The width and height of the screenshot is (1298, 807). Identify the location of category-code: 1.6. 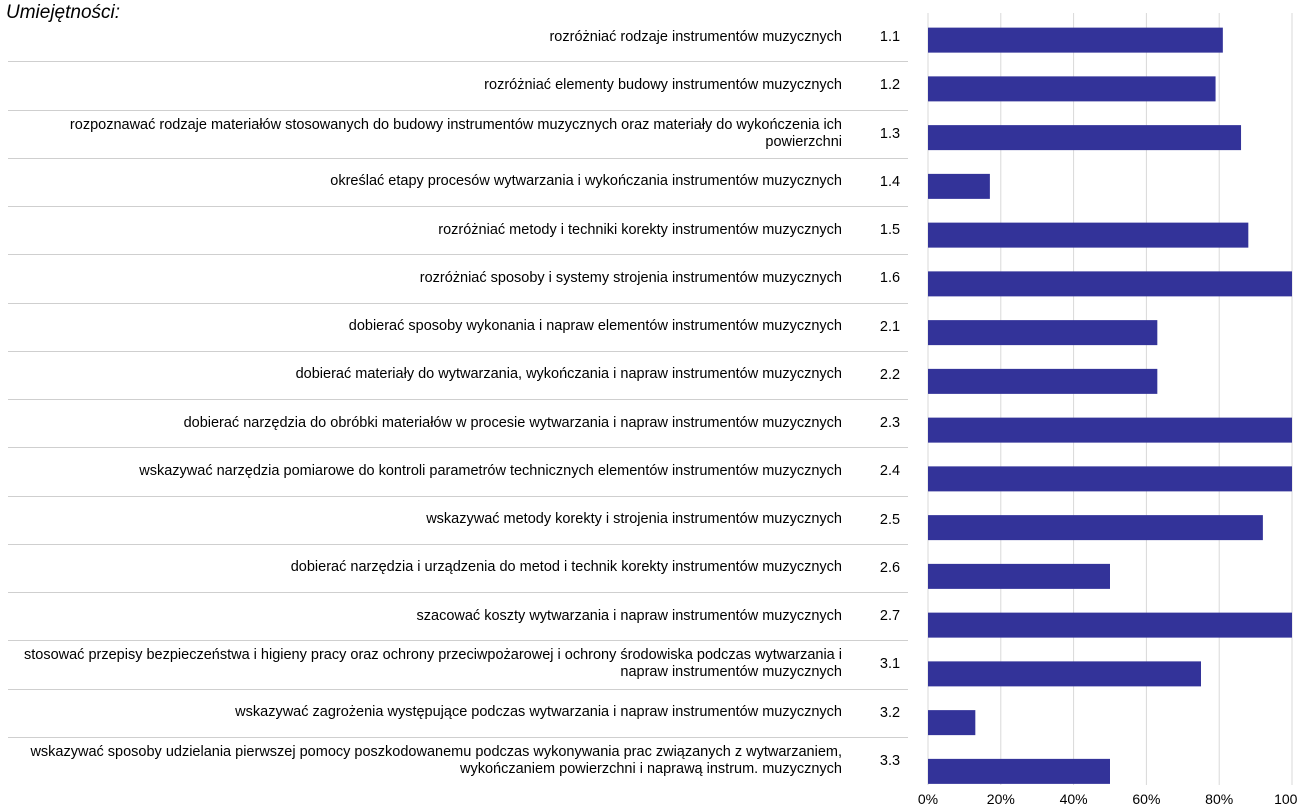
(890, 278).